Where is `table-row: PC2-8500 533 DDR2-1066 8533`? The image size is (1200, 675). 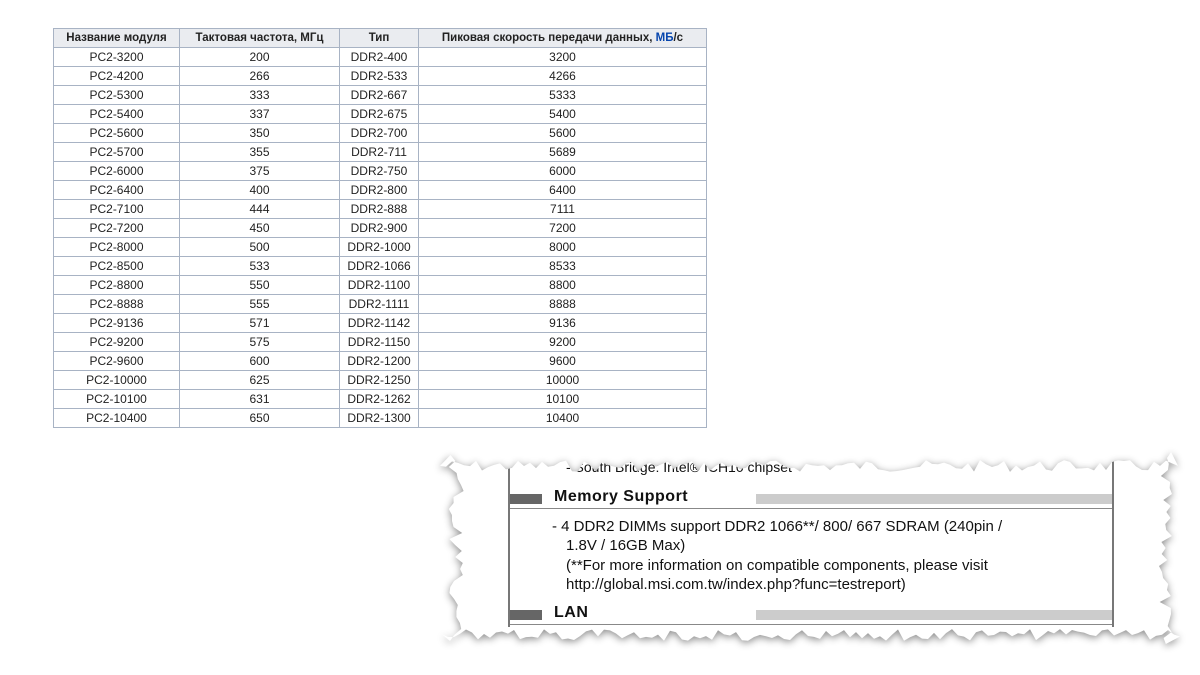 table-row: PC2-8500 533 DDR2-1066 8533 is located at coordinates (380, 266).